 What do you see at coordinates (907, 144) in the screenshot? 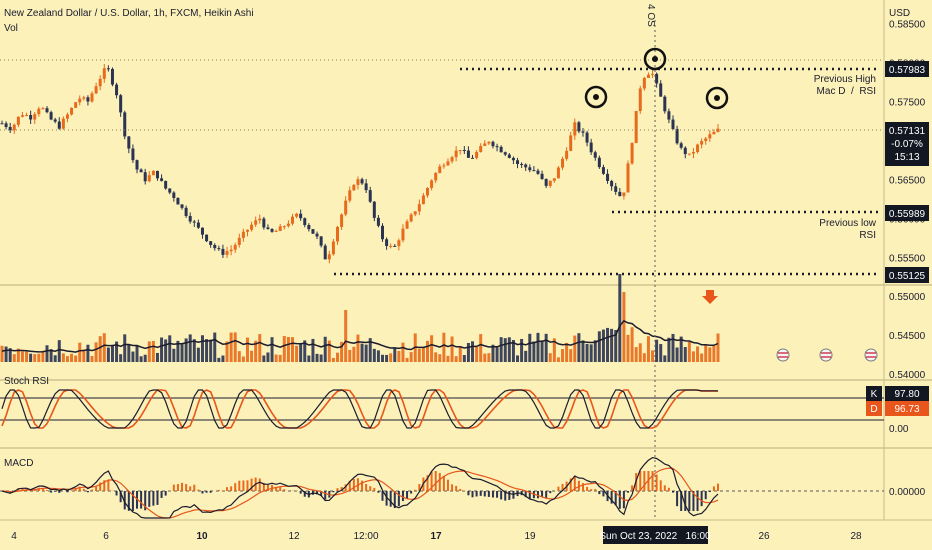
I see `last-price-tag: 0.57131 -0.07% 15:13` at bounding box center [907, 144].